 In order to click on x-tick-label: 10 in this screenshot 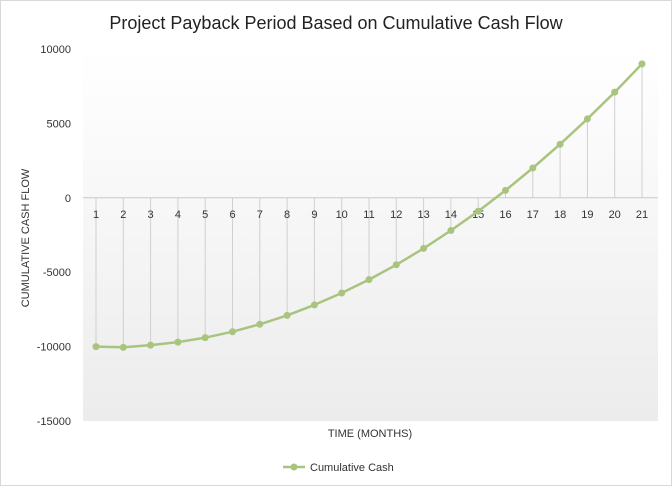, I will do `click(342, 215)`.